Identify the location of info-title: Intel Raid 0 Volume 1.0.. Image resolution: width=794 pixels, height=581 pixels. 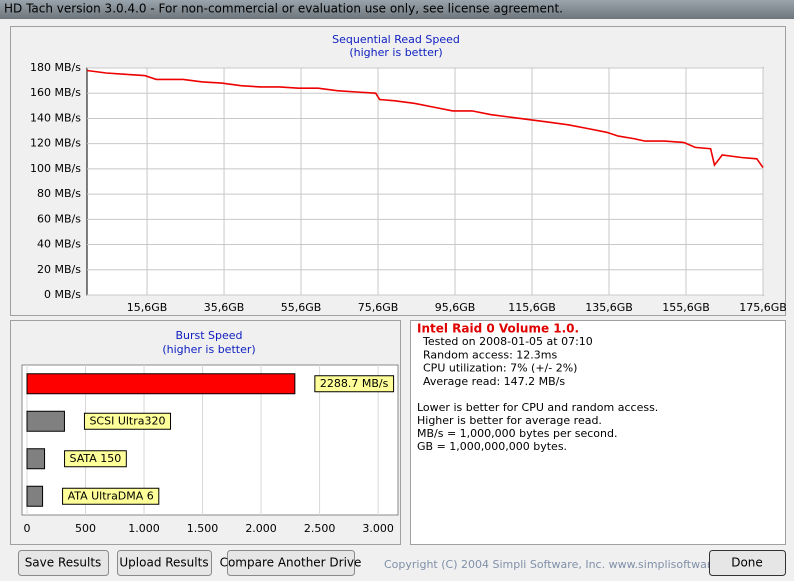
(498, 329).